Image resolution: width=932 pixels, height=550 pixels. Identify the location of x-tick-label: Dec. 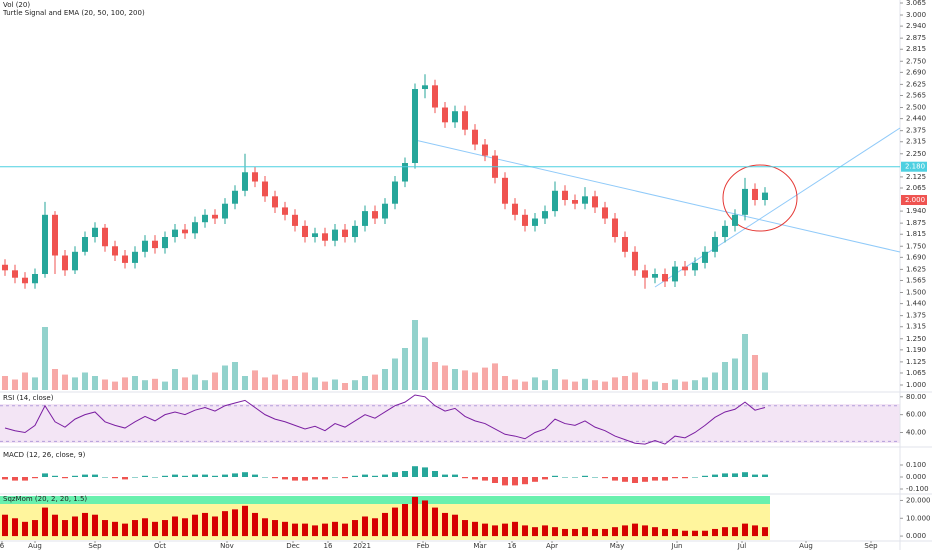
(293, 546).